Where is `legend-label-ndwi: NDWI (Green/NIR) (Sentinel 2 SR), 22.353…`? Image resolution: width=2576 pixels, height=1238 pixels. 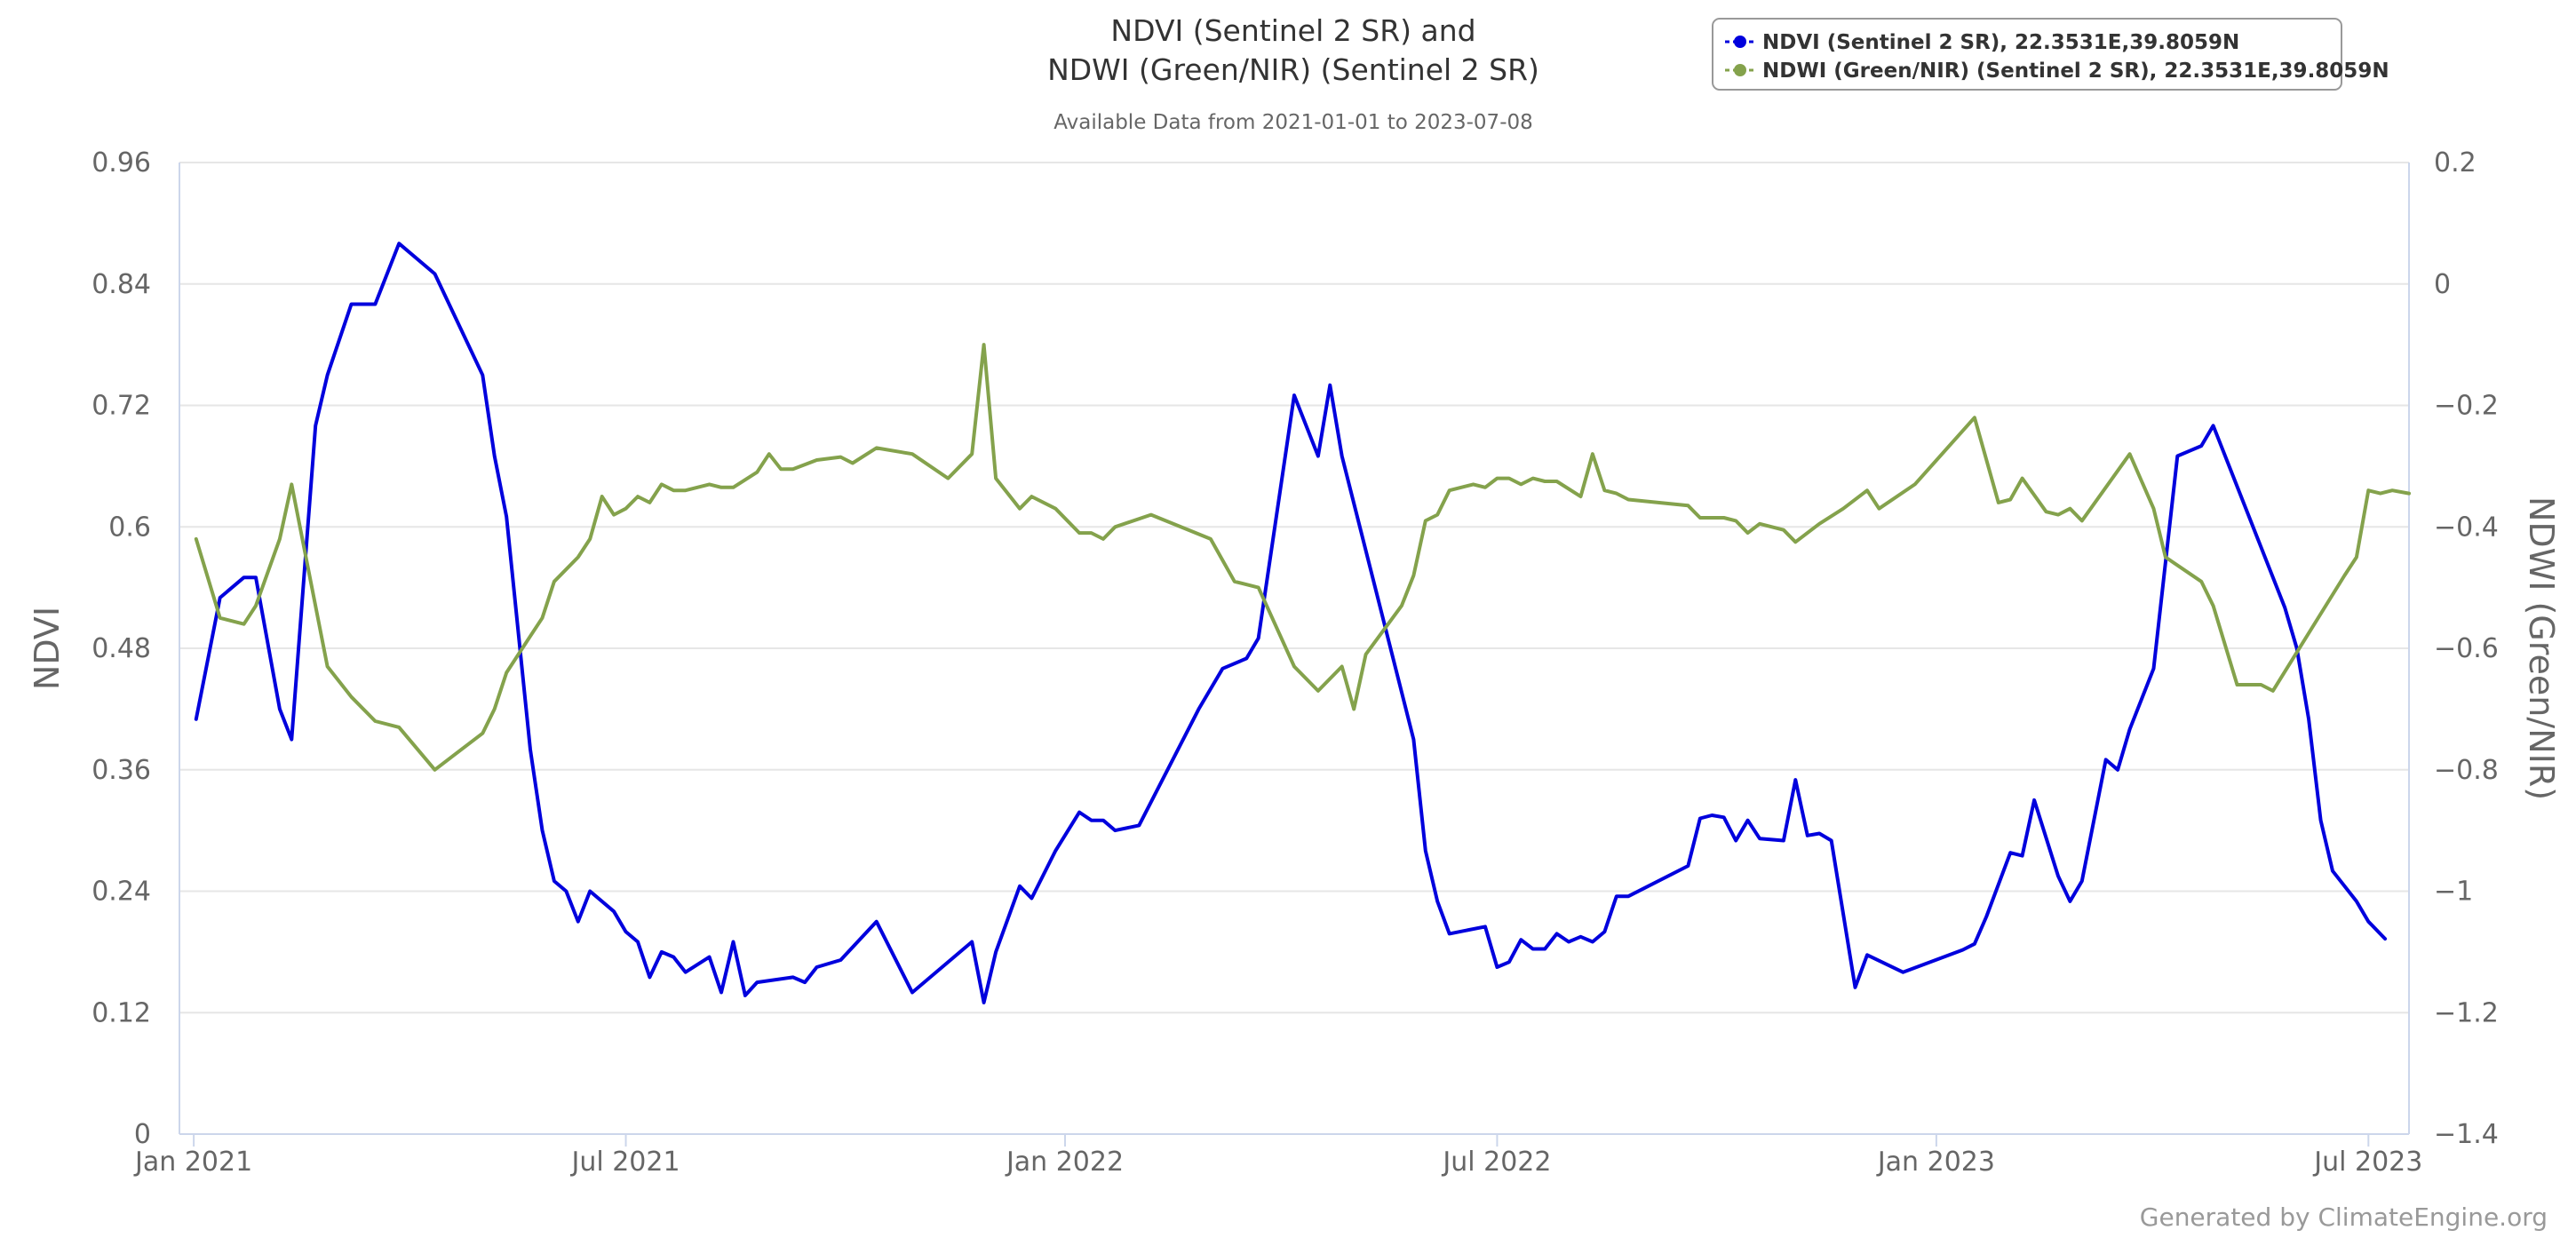
legend-label-ndwi: NDWI (Green/NIR) (Sentinel 2 SR), 22.353… is located at coordinates (2075, 72).